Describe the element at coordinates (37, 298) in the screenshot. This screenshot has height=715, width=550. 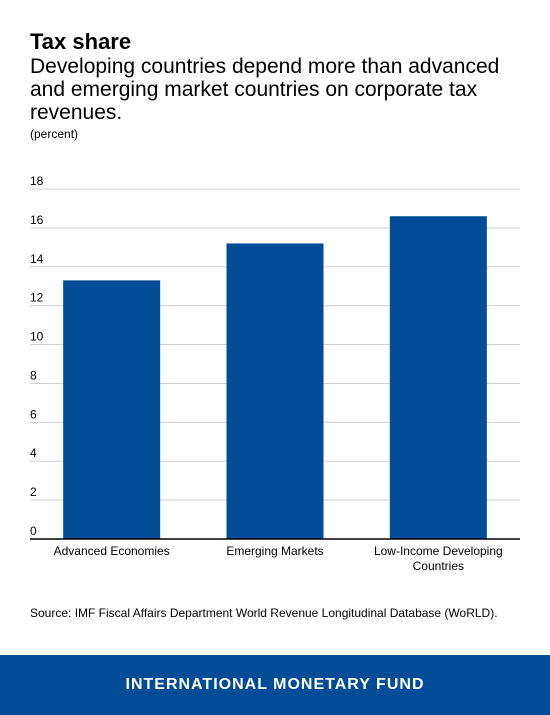
I see `y-tick-label: 12` at that location.